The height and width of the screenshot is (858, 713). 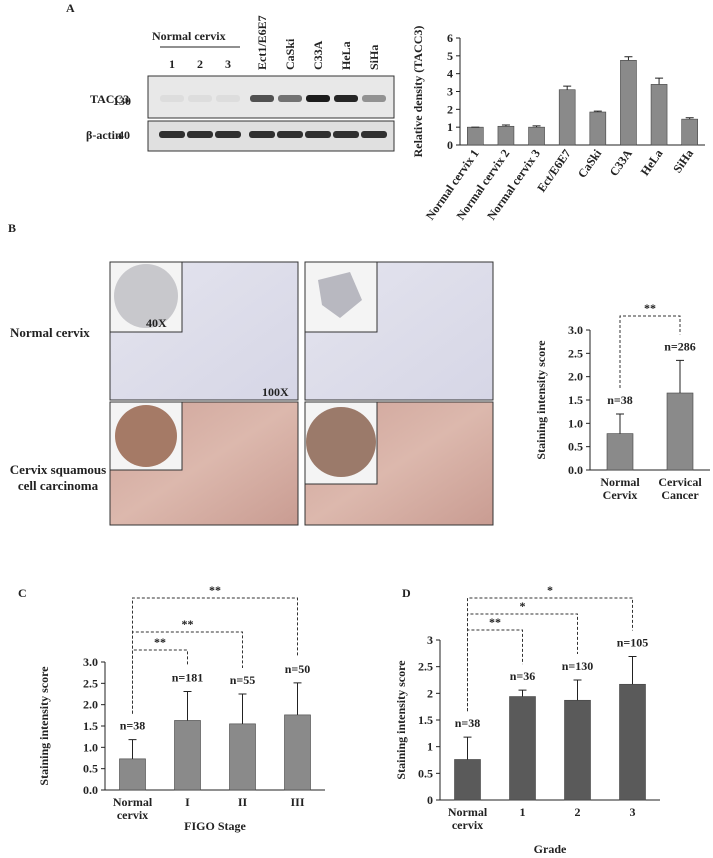 What do you see at coordinates (652, 163) in the screenshot?
I see `x-tick-label: HeLa` at bounding box center [652, 163].